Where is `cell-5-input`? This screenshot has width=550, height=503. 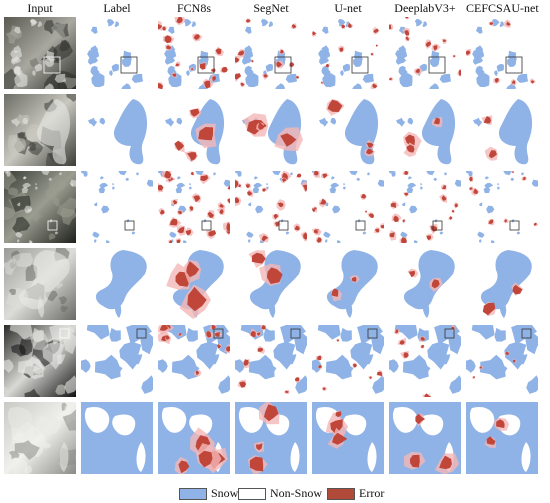 cell-5-input is located at coordinates (40, 361).